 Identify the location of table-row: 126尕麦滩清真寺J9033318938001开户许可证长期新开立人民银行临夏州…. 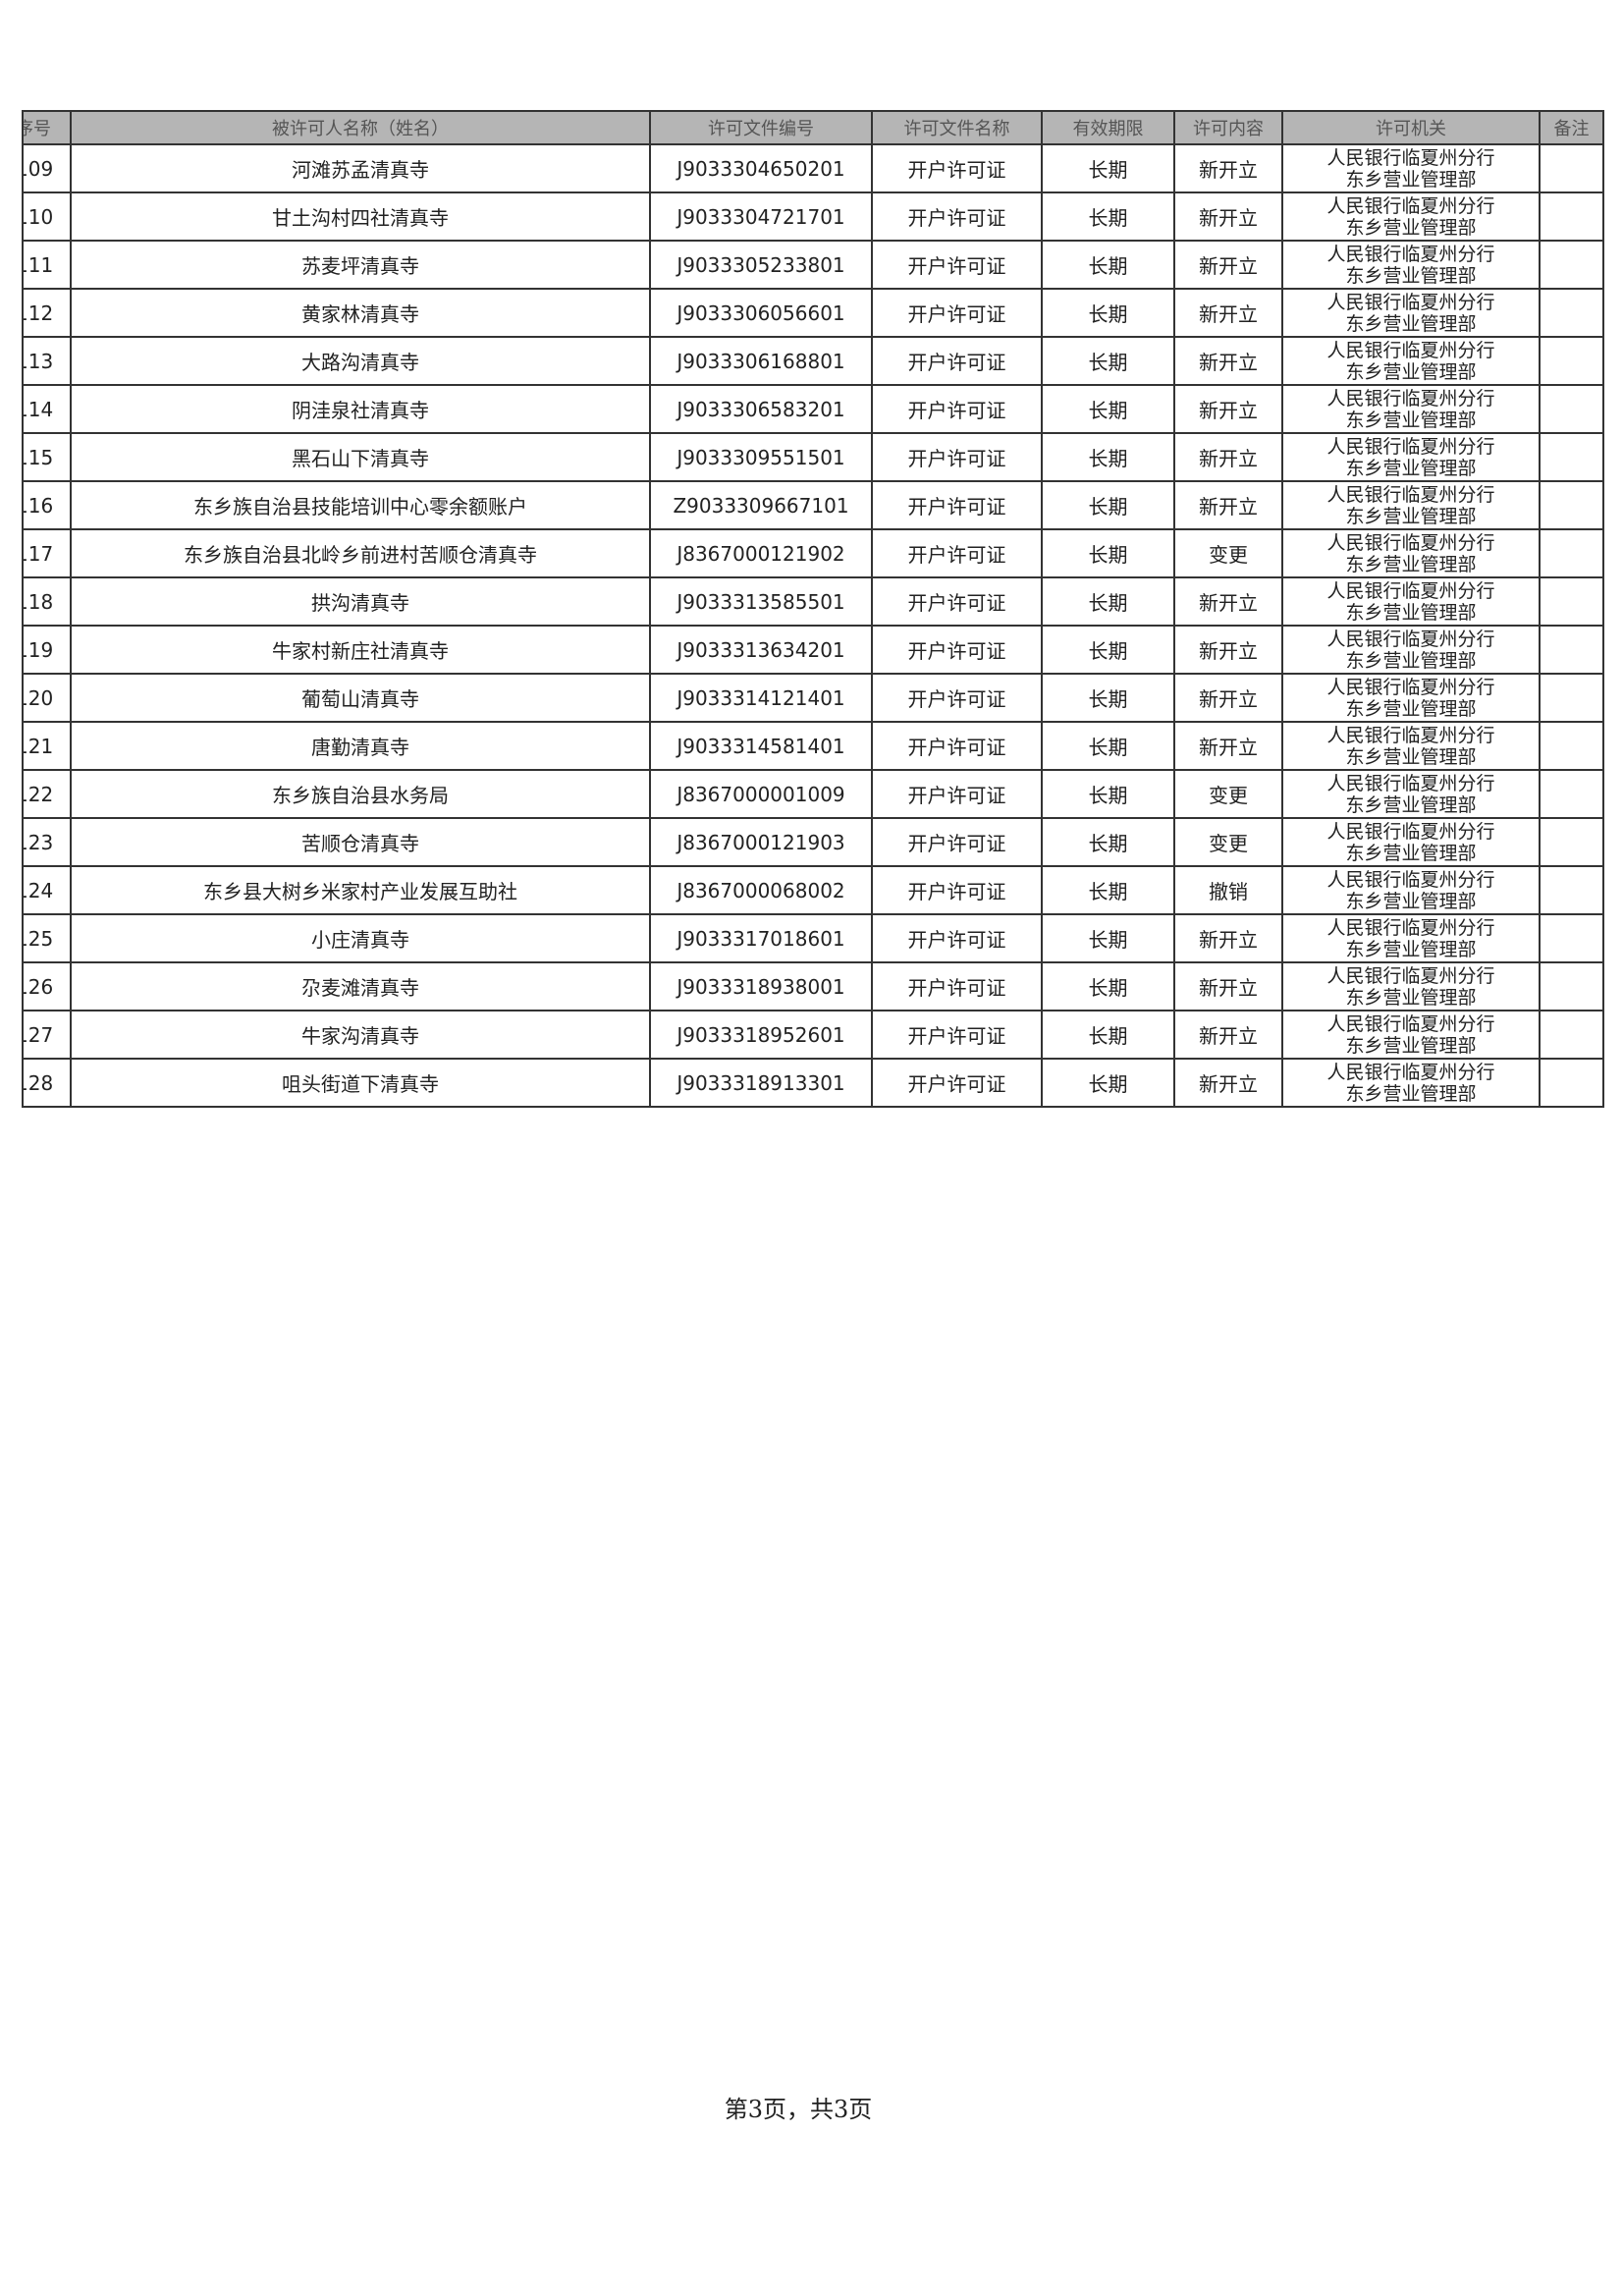
(813, 986).